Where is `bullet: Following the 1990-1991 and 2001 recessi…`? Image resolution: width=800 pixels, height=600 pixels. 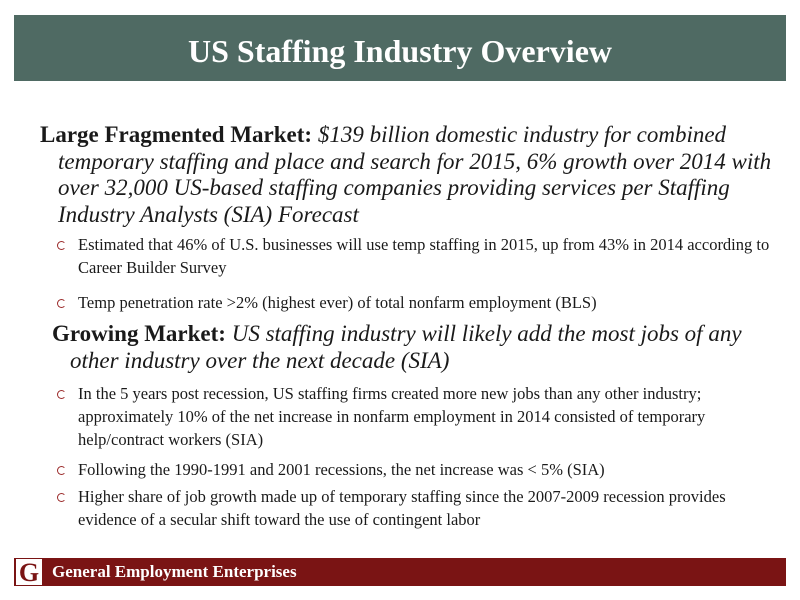 bullet: Following the 1990-1991 and 2001 recessi… is located at coordinates (417, 469).